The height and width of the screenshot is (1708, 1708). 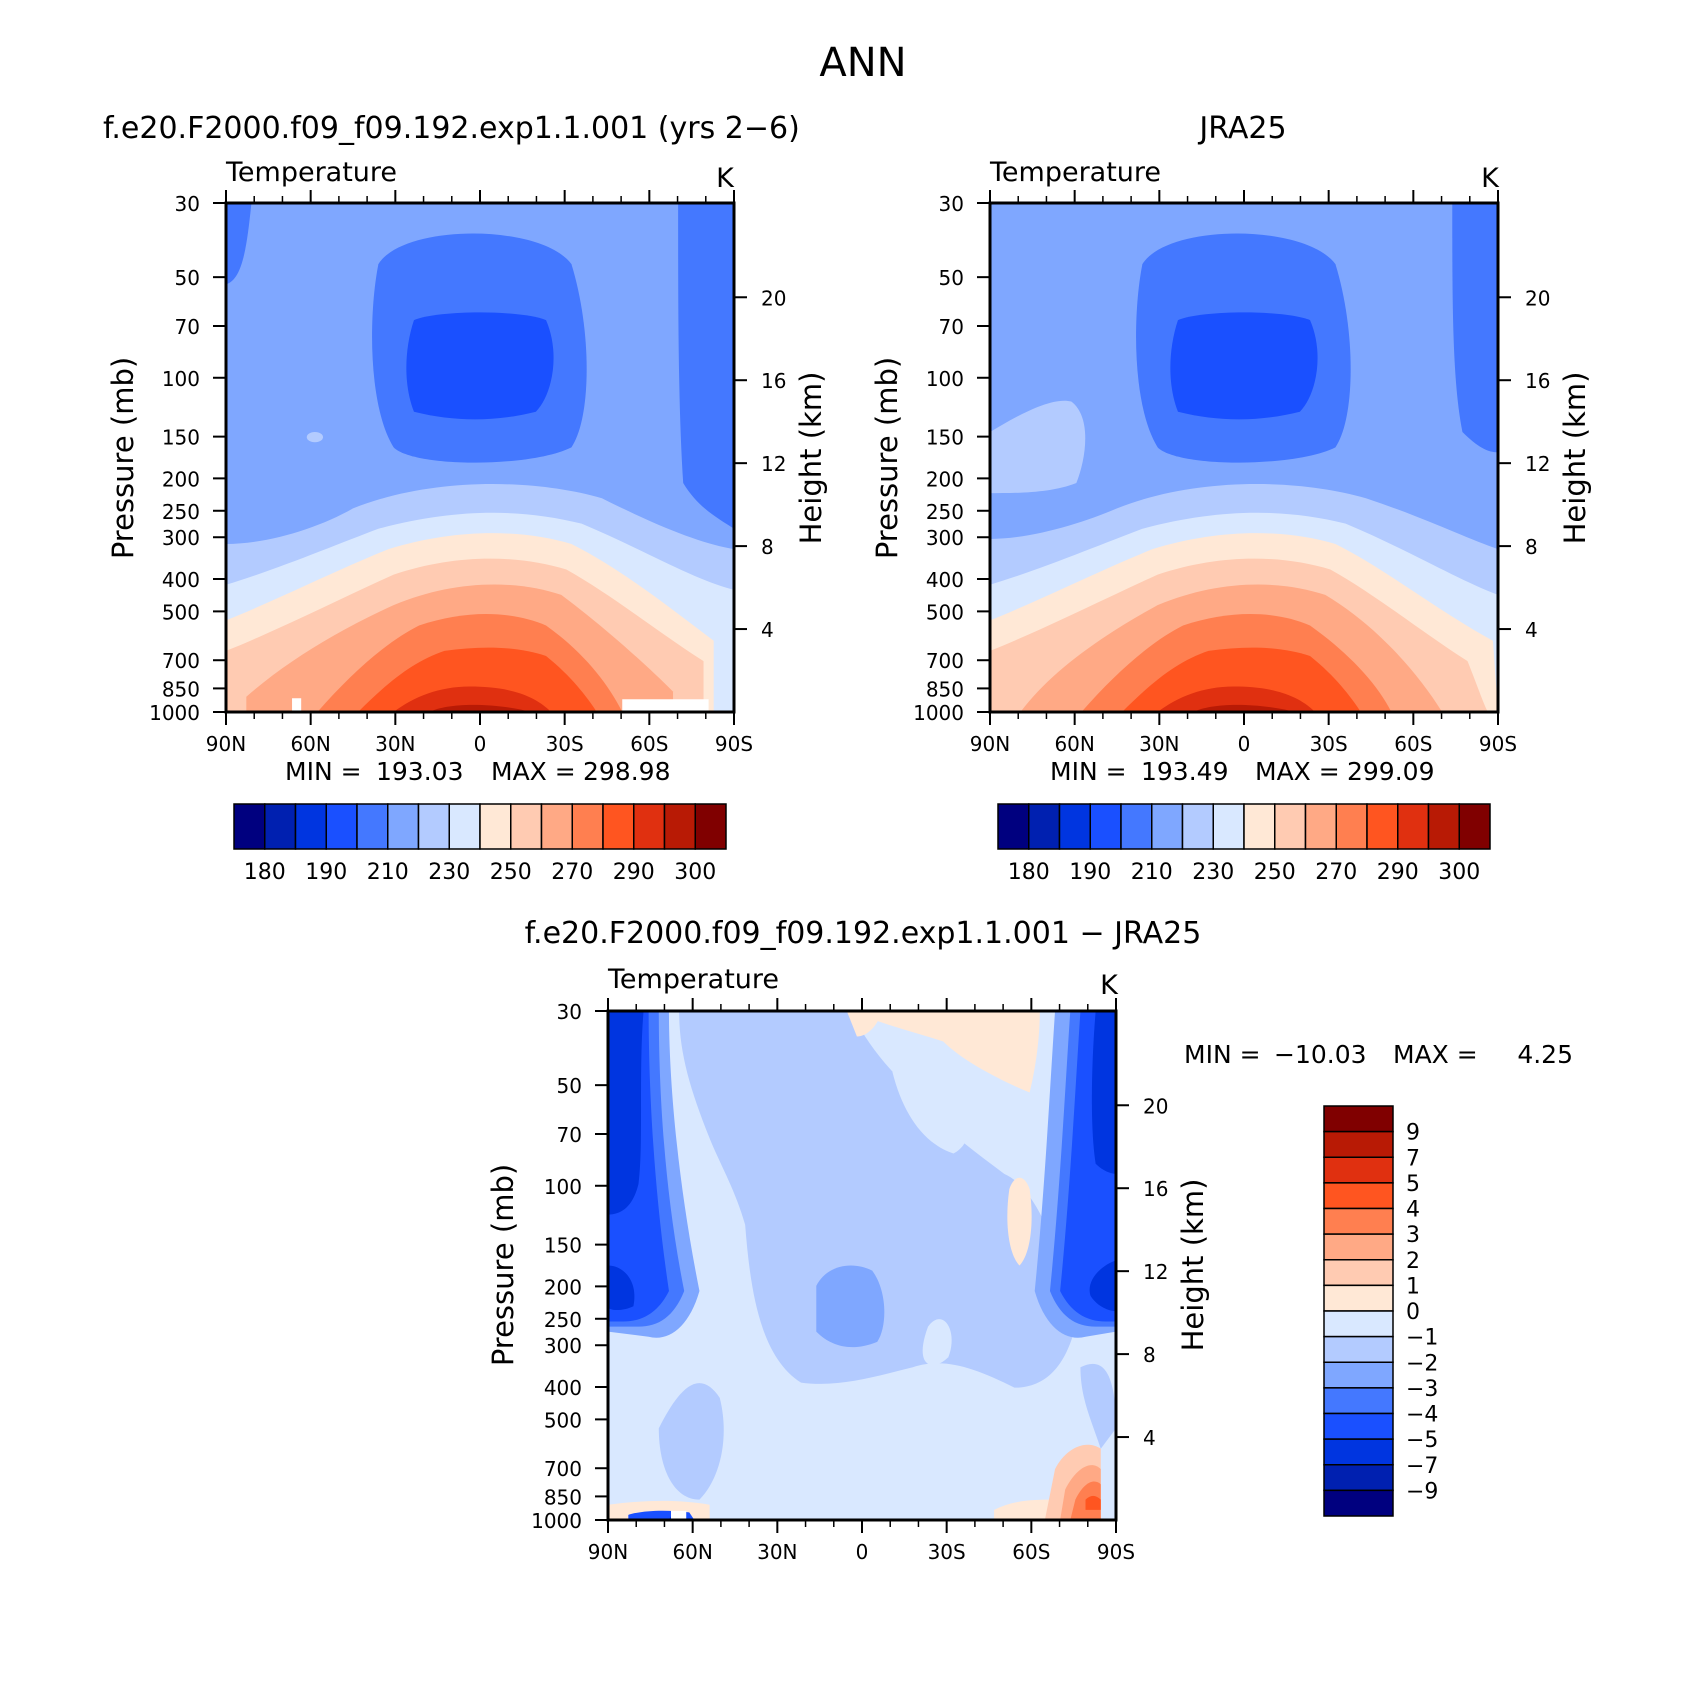 What do you see at coordinates (419, 771) in the screenshot?
I see `stat-min-value: 193.03` at bounding box center [419, 771].